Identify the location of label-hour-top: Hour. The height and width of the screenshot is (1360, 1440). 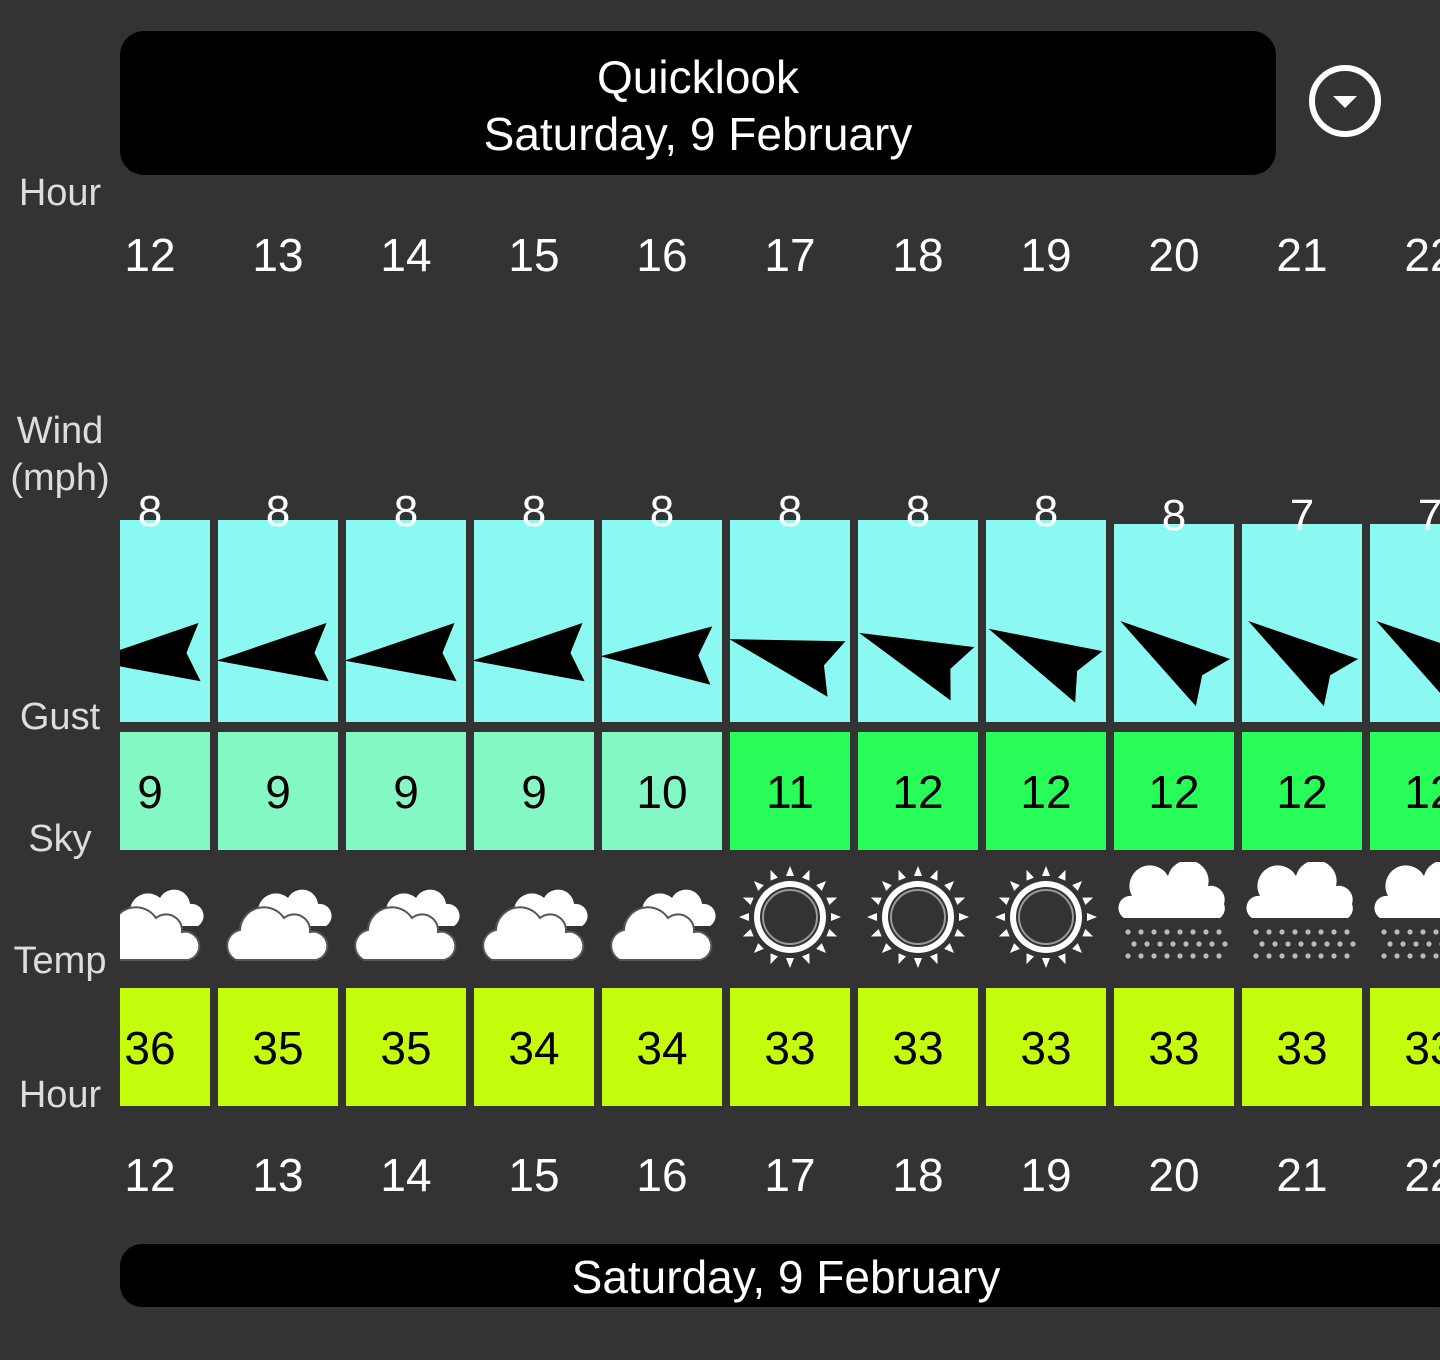
(60, 193).